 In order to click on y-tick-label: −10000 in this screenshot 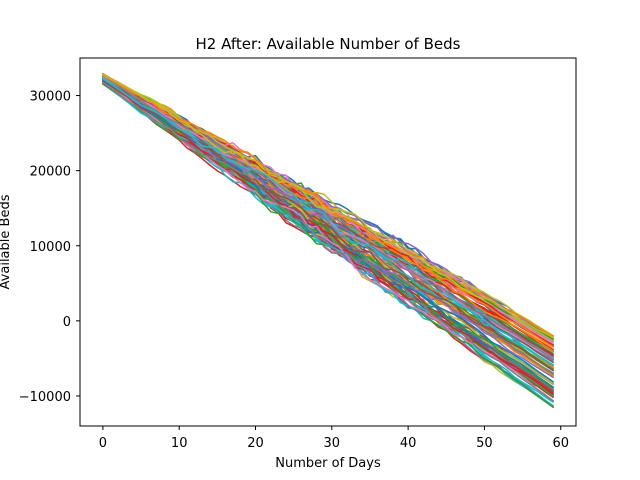, I will do `click(45, 397)`.